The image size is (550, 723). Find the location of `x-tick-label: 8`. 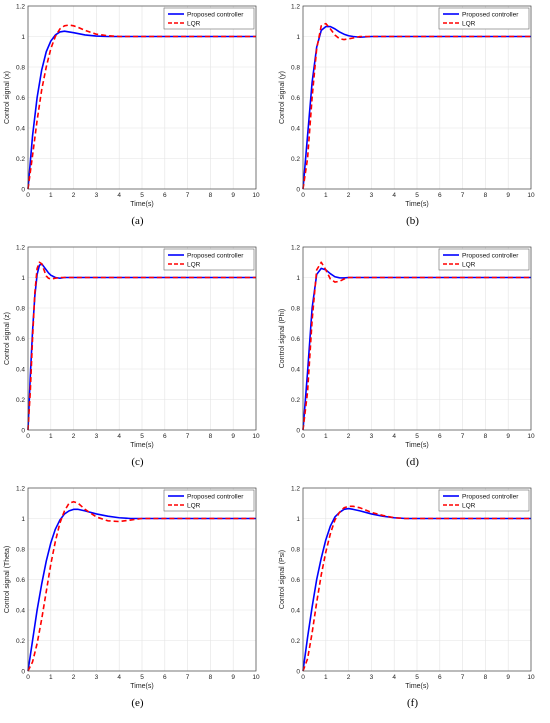

x-tick-label: 8 is located at coordinates (486, 195).